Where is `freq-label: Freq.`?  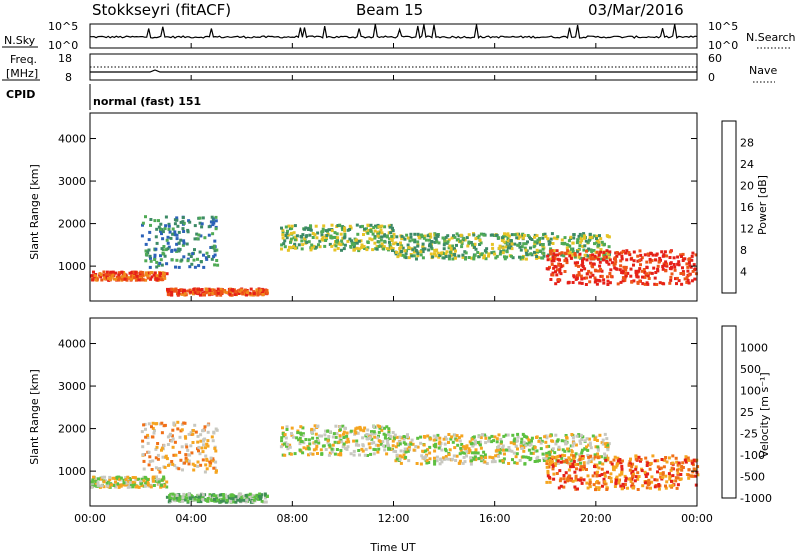
freq-label: Freq. is located at coordinates (23, 59).